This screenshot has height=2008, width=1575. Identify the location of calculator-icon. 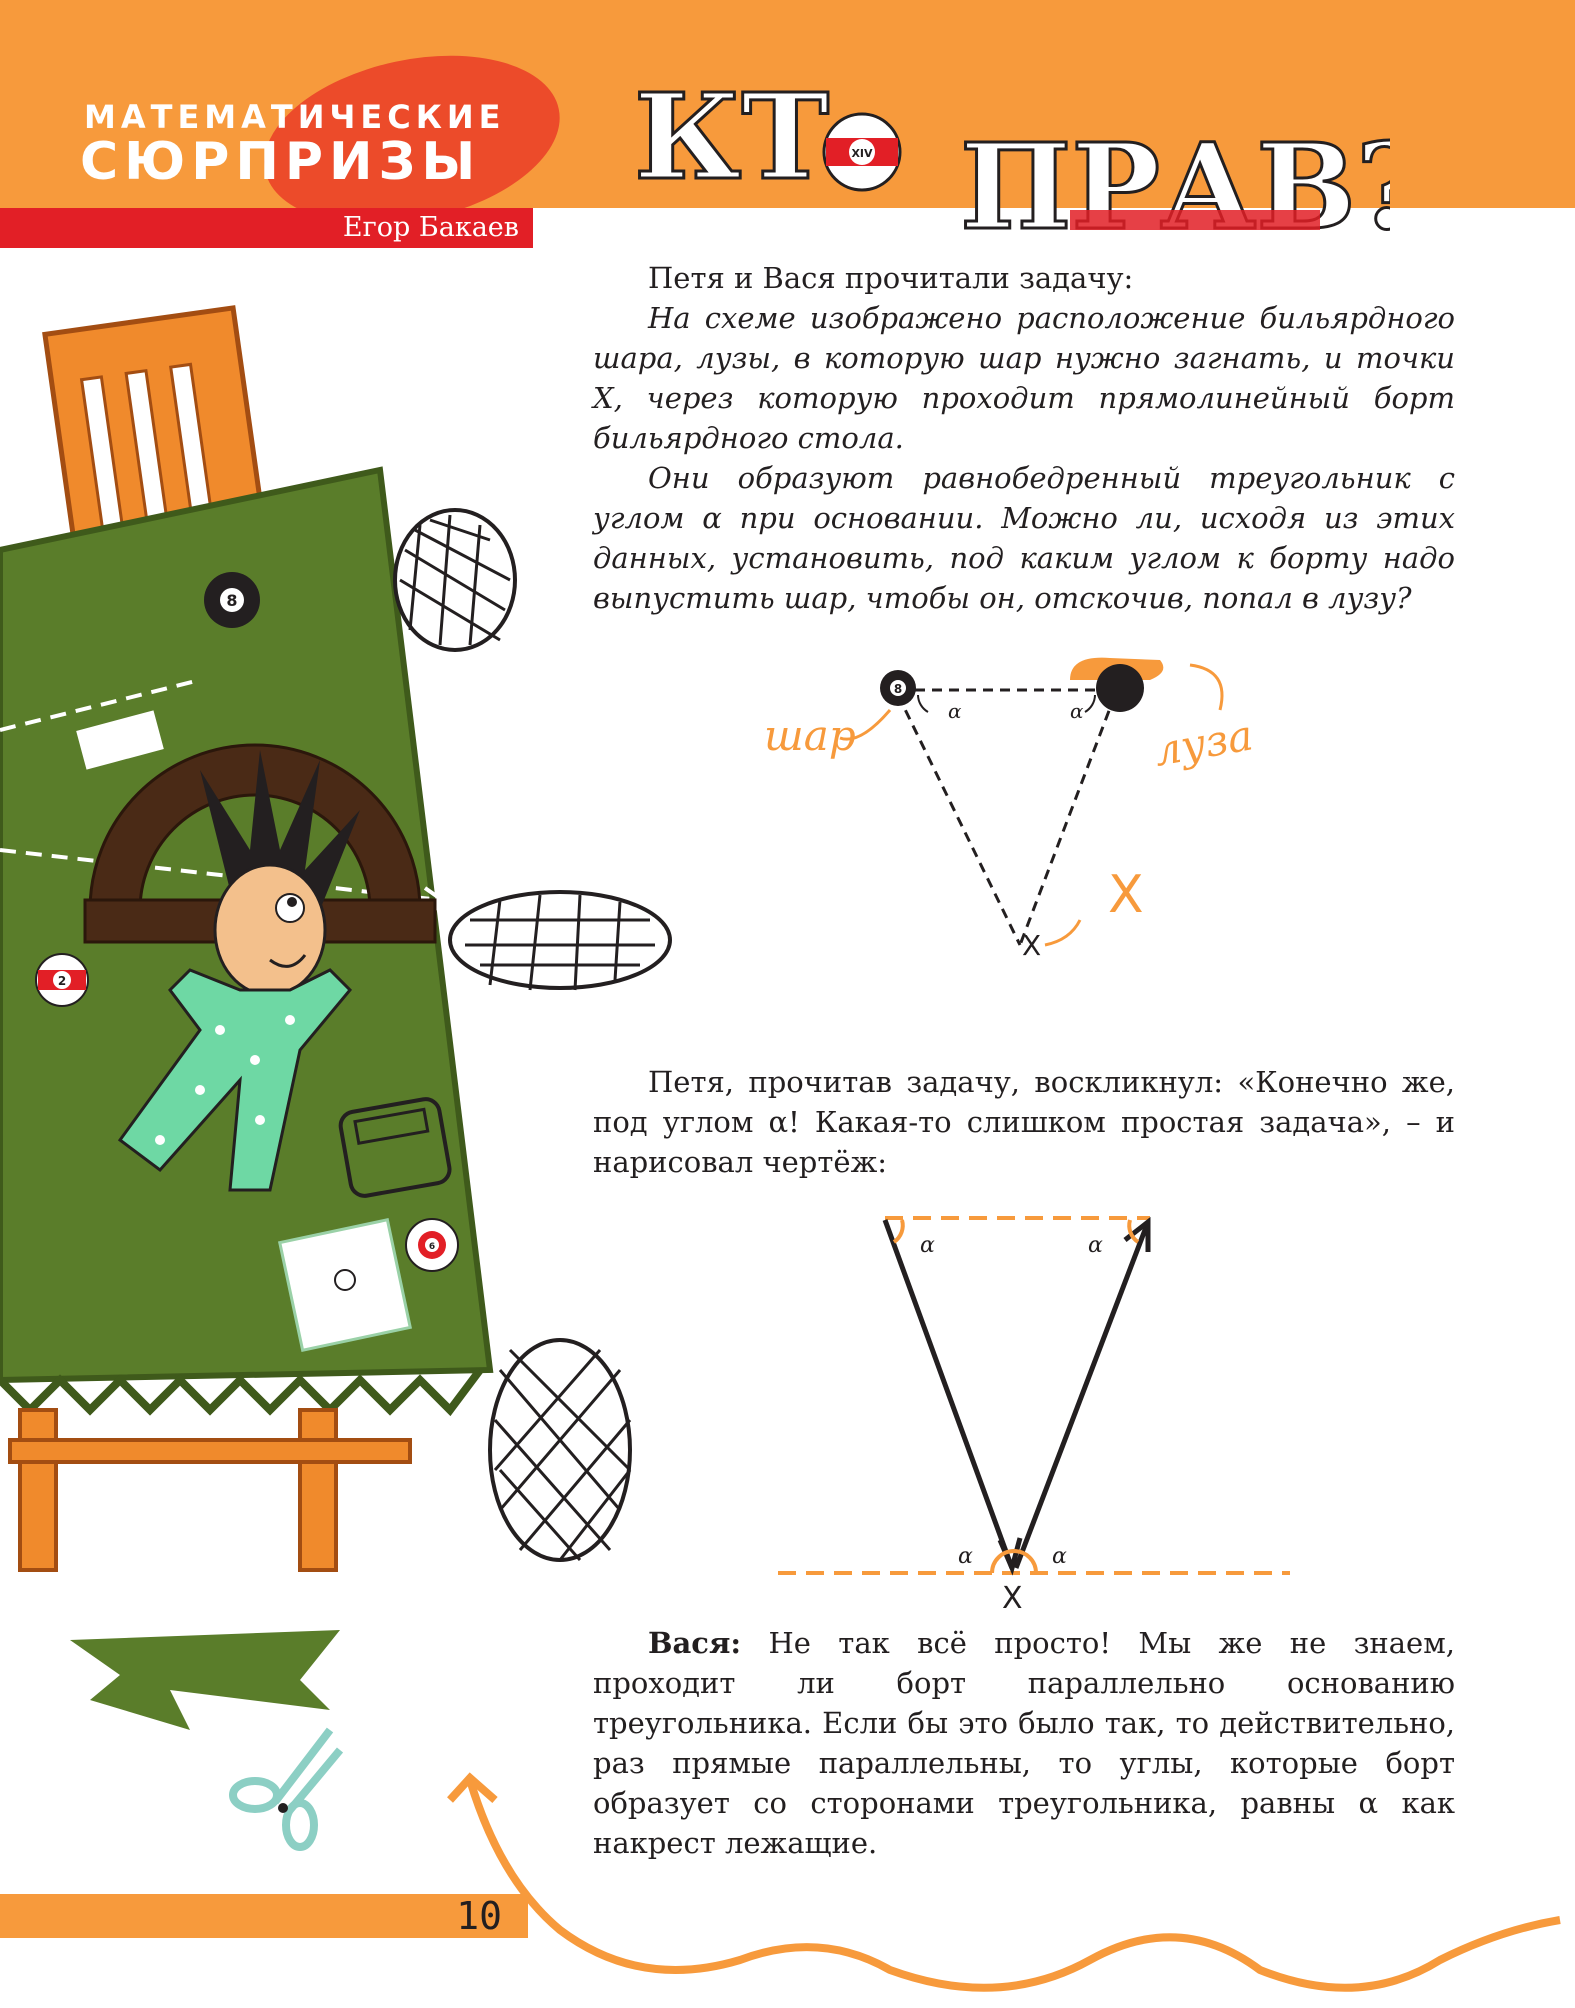
(395, 1147).